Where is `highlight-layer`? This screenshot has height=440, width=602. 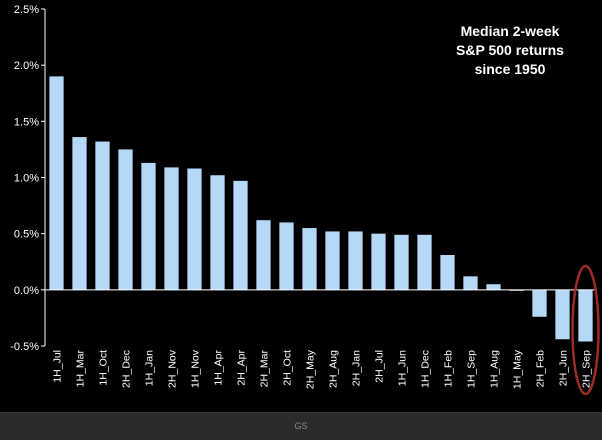
highlight-layer is located at coordinates (585, 330).